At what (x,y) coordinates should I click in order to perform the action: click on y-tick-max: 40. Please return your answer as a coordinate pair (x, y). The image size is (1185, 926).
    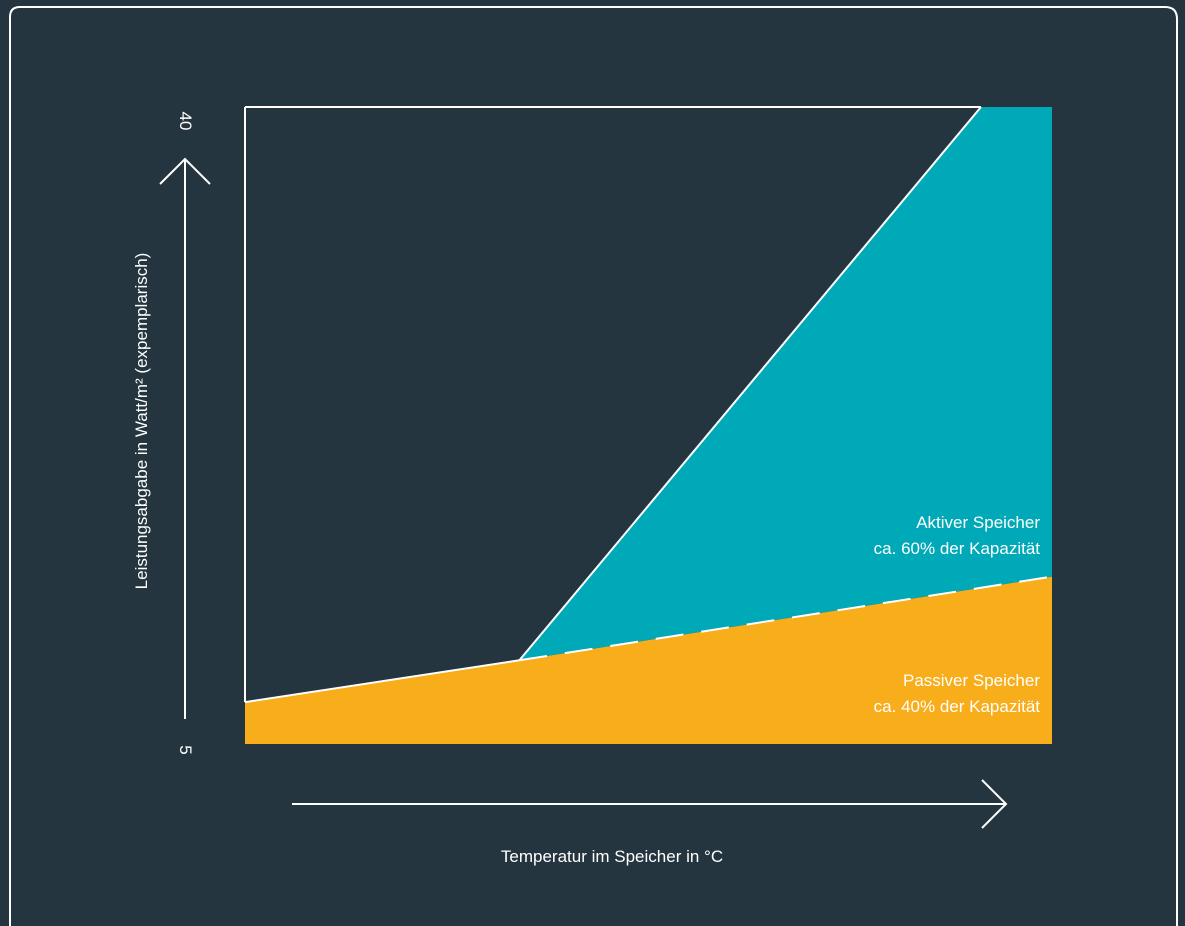
    Looking at the image, I should click on (185, 121).